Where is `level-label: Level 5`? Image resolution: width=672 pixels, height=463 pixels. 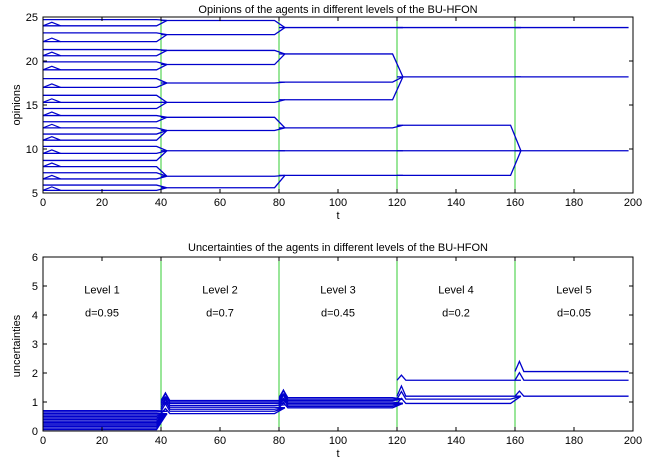 level-label: Level 5 is located at coordinates (573, 290).